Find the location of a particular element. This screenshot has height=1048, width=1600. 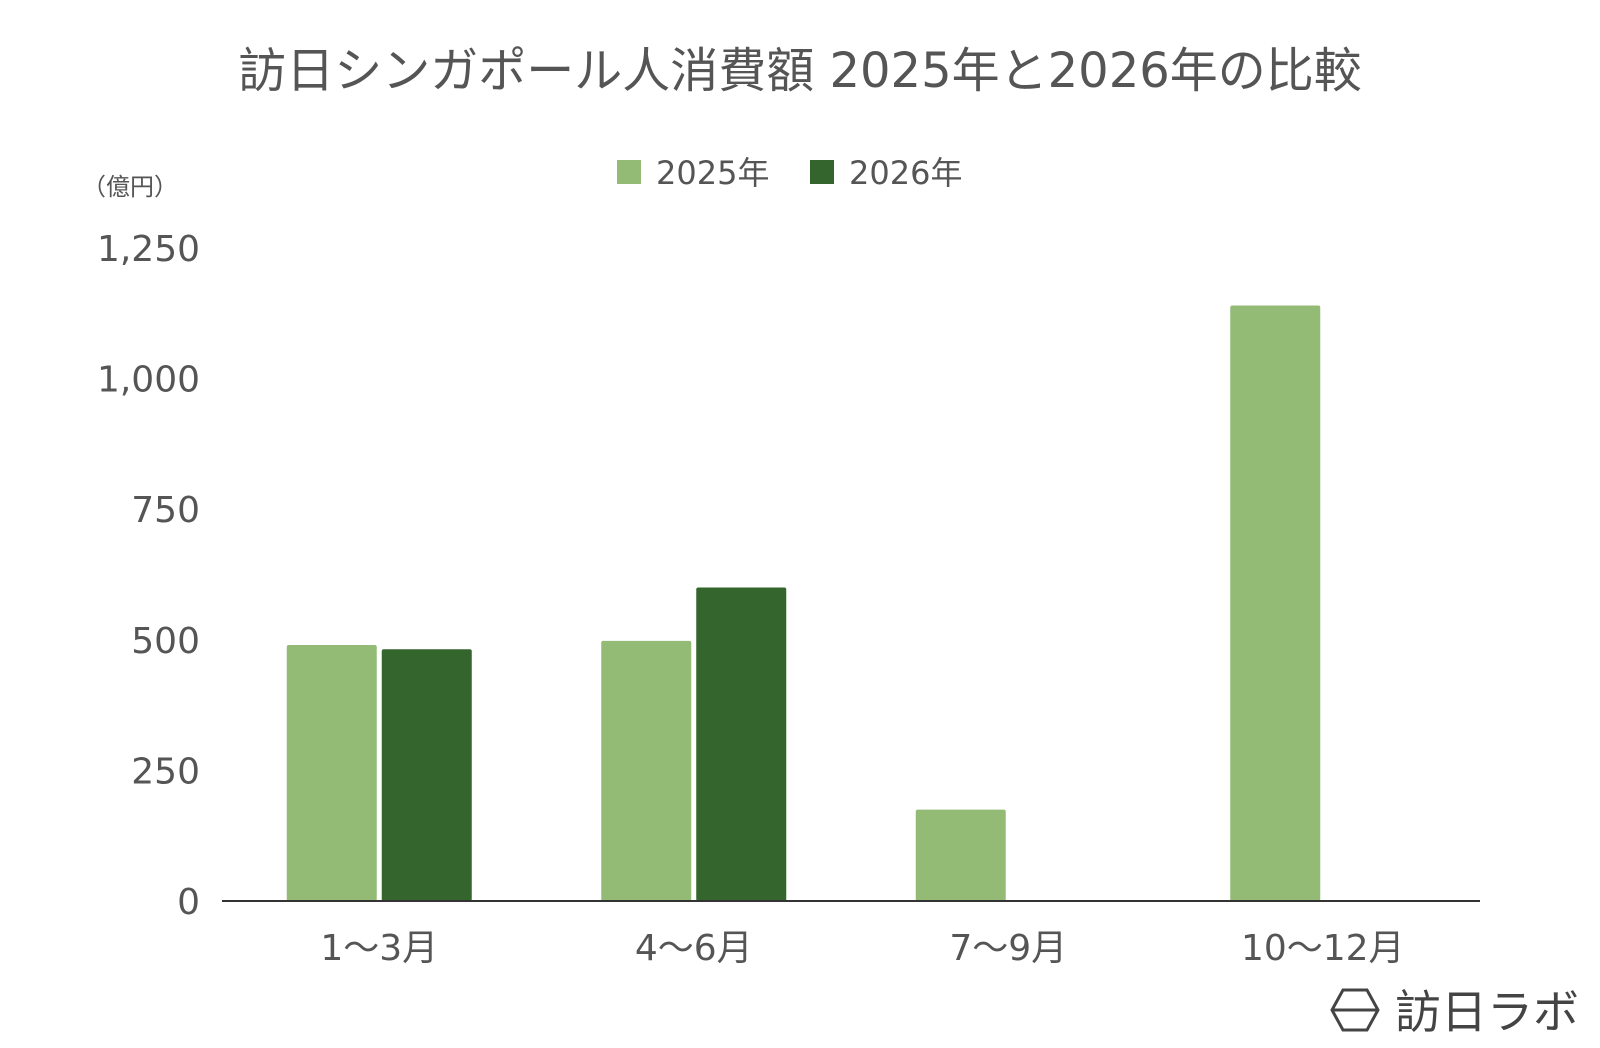

y-tick-label: 750 is located at coordinates (165, 510).